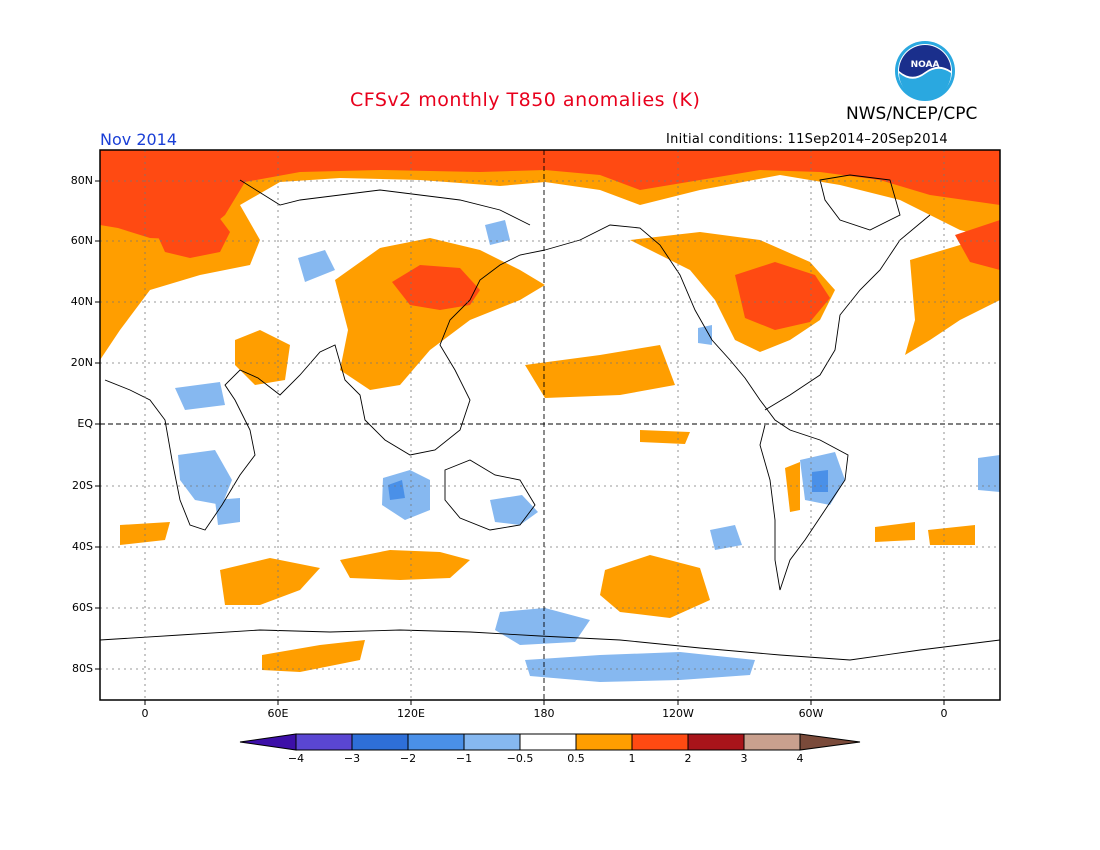 This screenshot has height=850, width=1100. Describe the element at coordinates (811, 713) in the screenshot. I see `lon-label-60w: 60W` at that location.